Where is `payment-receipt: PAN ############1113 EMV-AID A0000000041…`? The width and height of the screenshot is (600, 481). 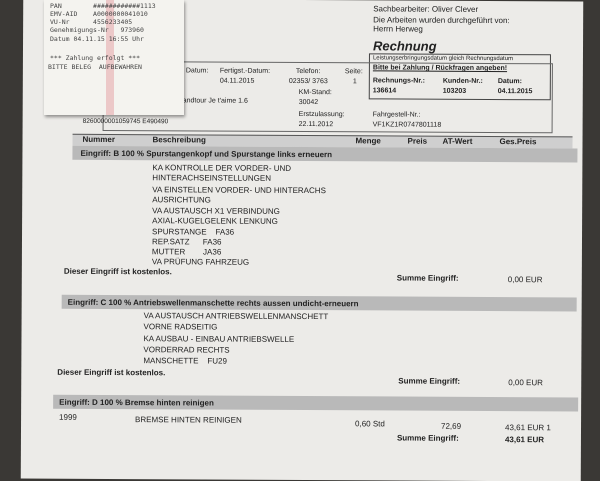
payment-receipt: PAN ############1113 EMV-AID A0000000041… is located at coordinates (114, 57).